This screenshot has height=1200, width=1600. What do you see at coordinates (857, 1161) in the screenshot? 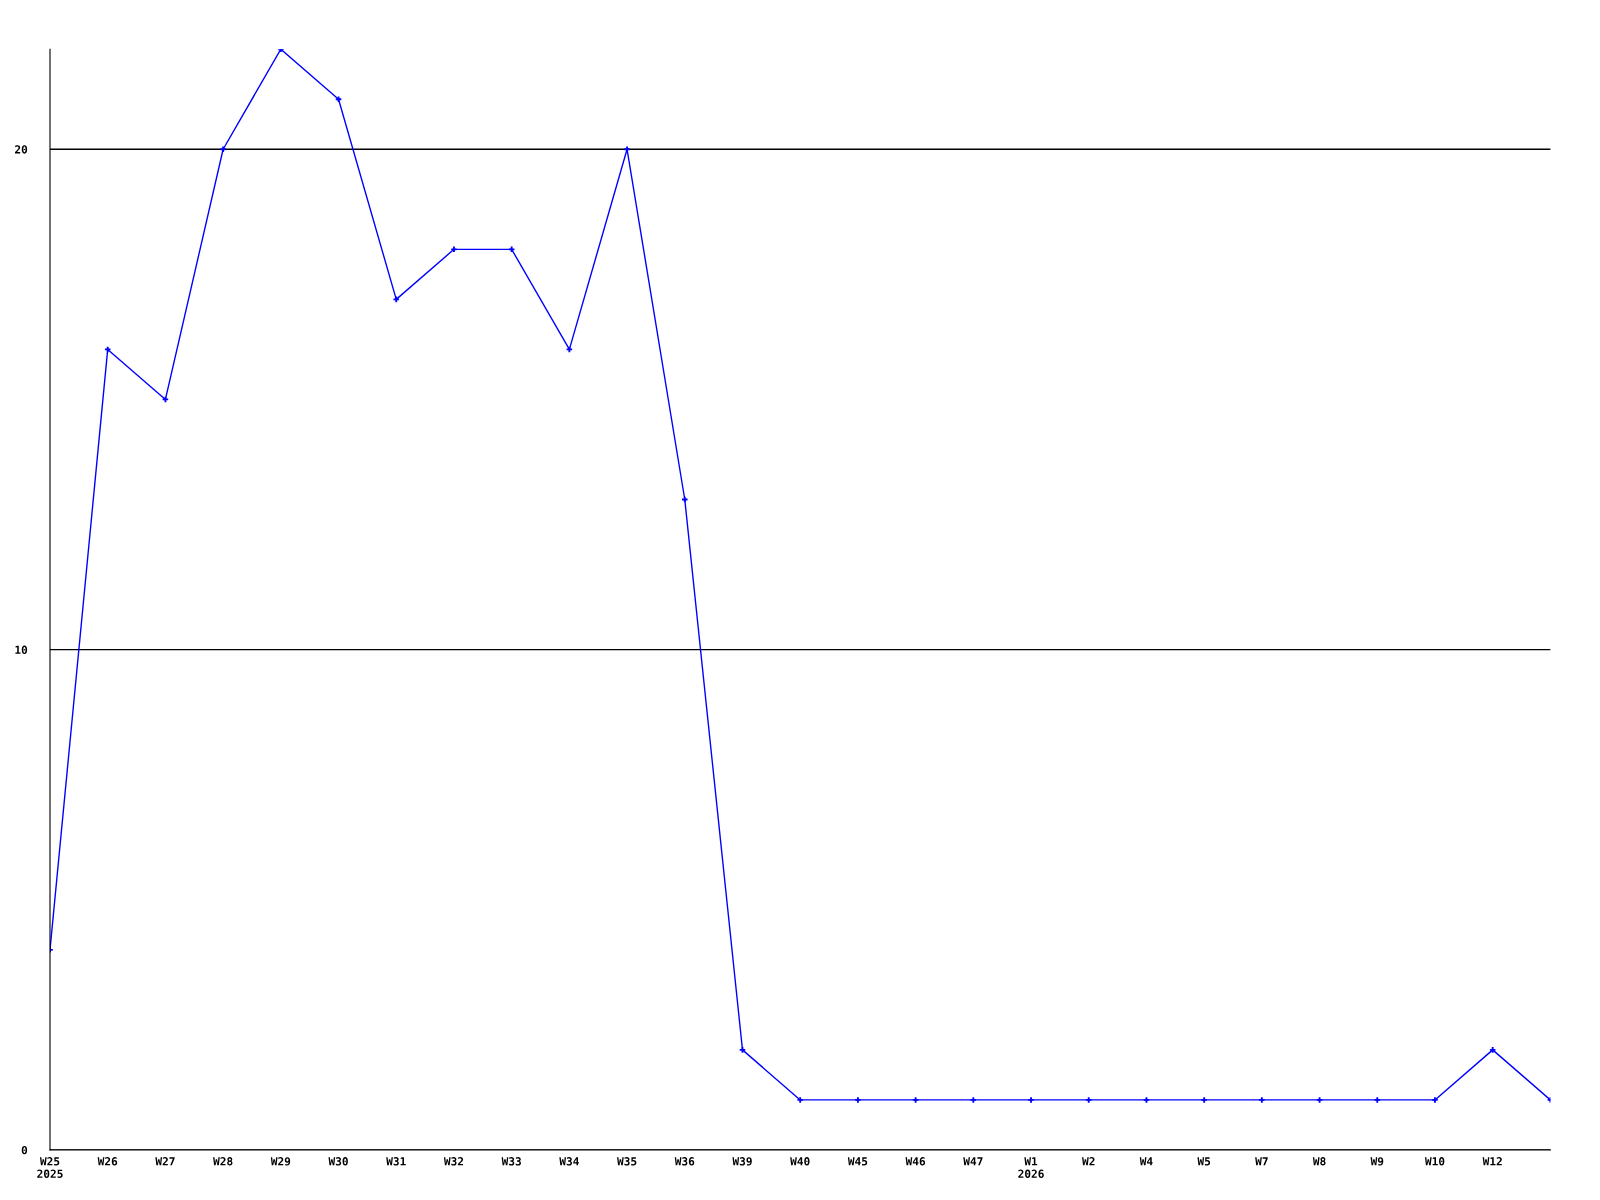
I see `x-tick-label: W45` at bounding box center [857, 1161].